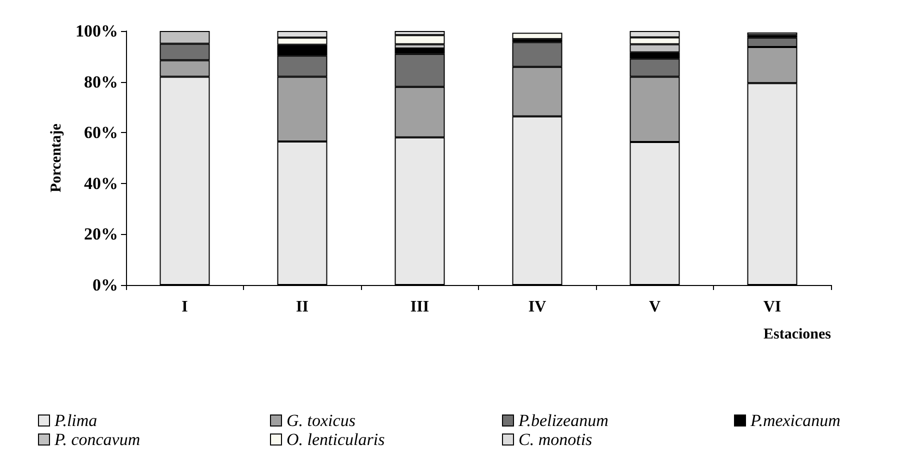 The height and width of the screenshot is (460, 899). Describe the element at coordinates (105, 285) in the screenshot. I see `y-tick-label: 0%` at that location.